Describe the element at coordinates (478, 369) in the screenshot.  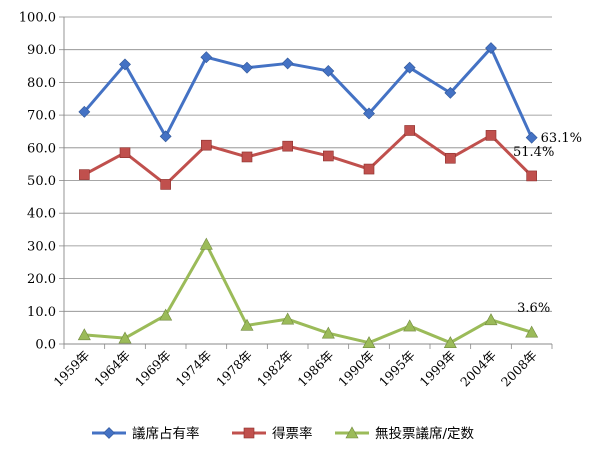
I see `x-tick-label: 2004年` at that location.